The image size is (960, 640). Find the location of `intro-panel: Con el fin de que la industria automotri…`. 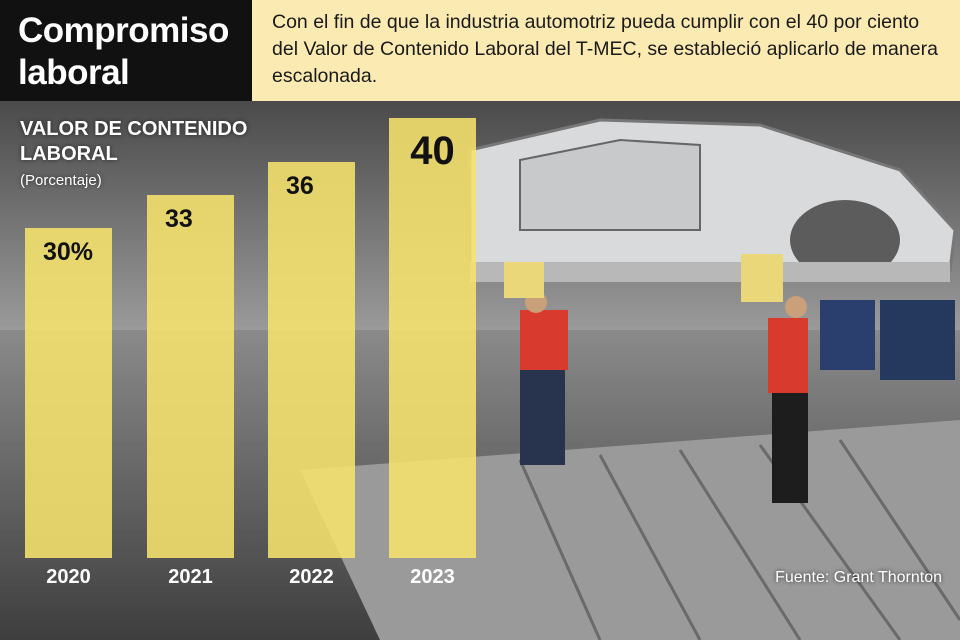

intro-panel: Con el fin de que la industria automotri… is located at coordinates (606, 50).